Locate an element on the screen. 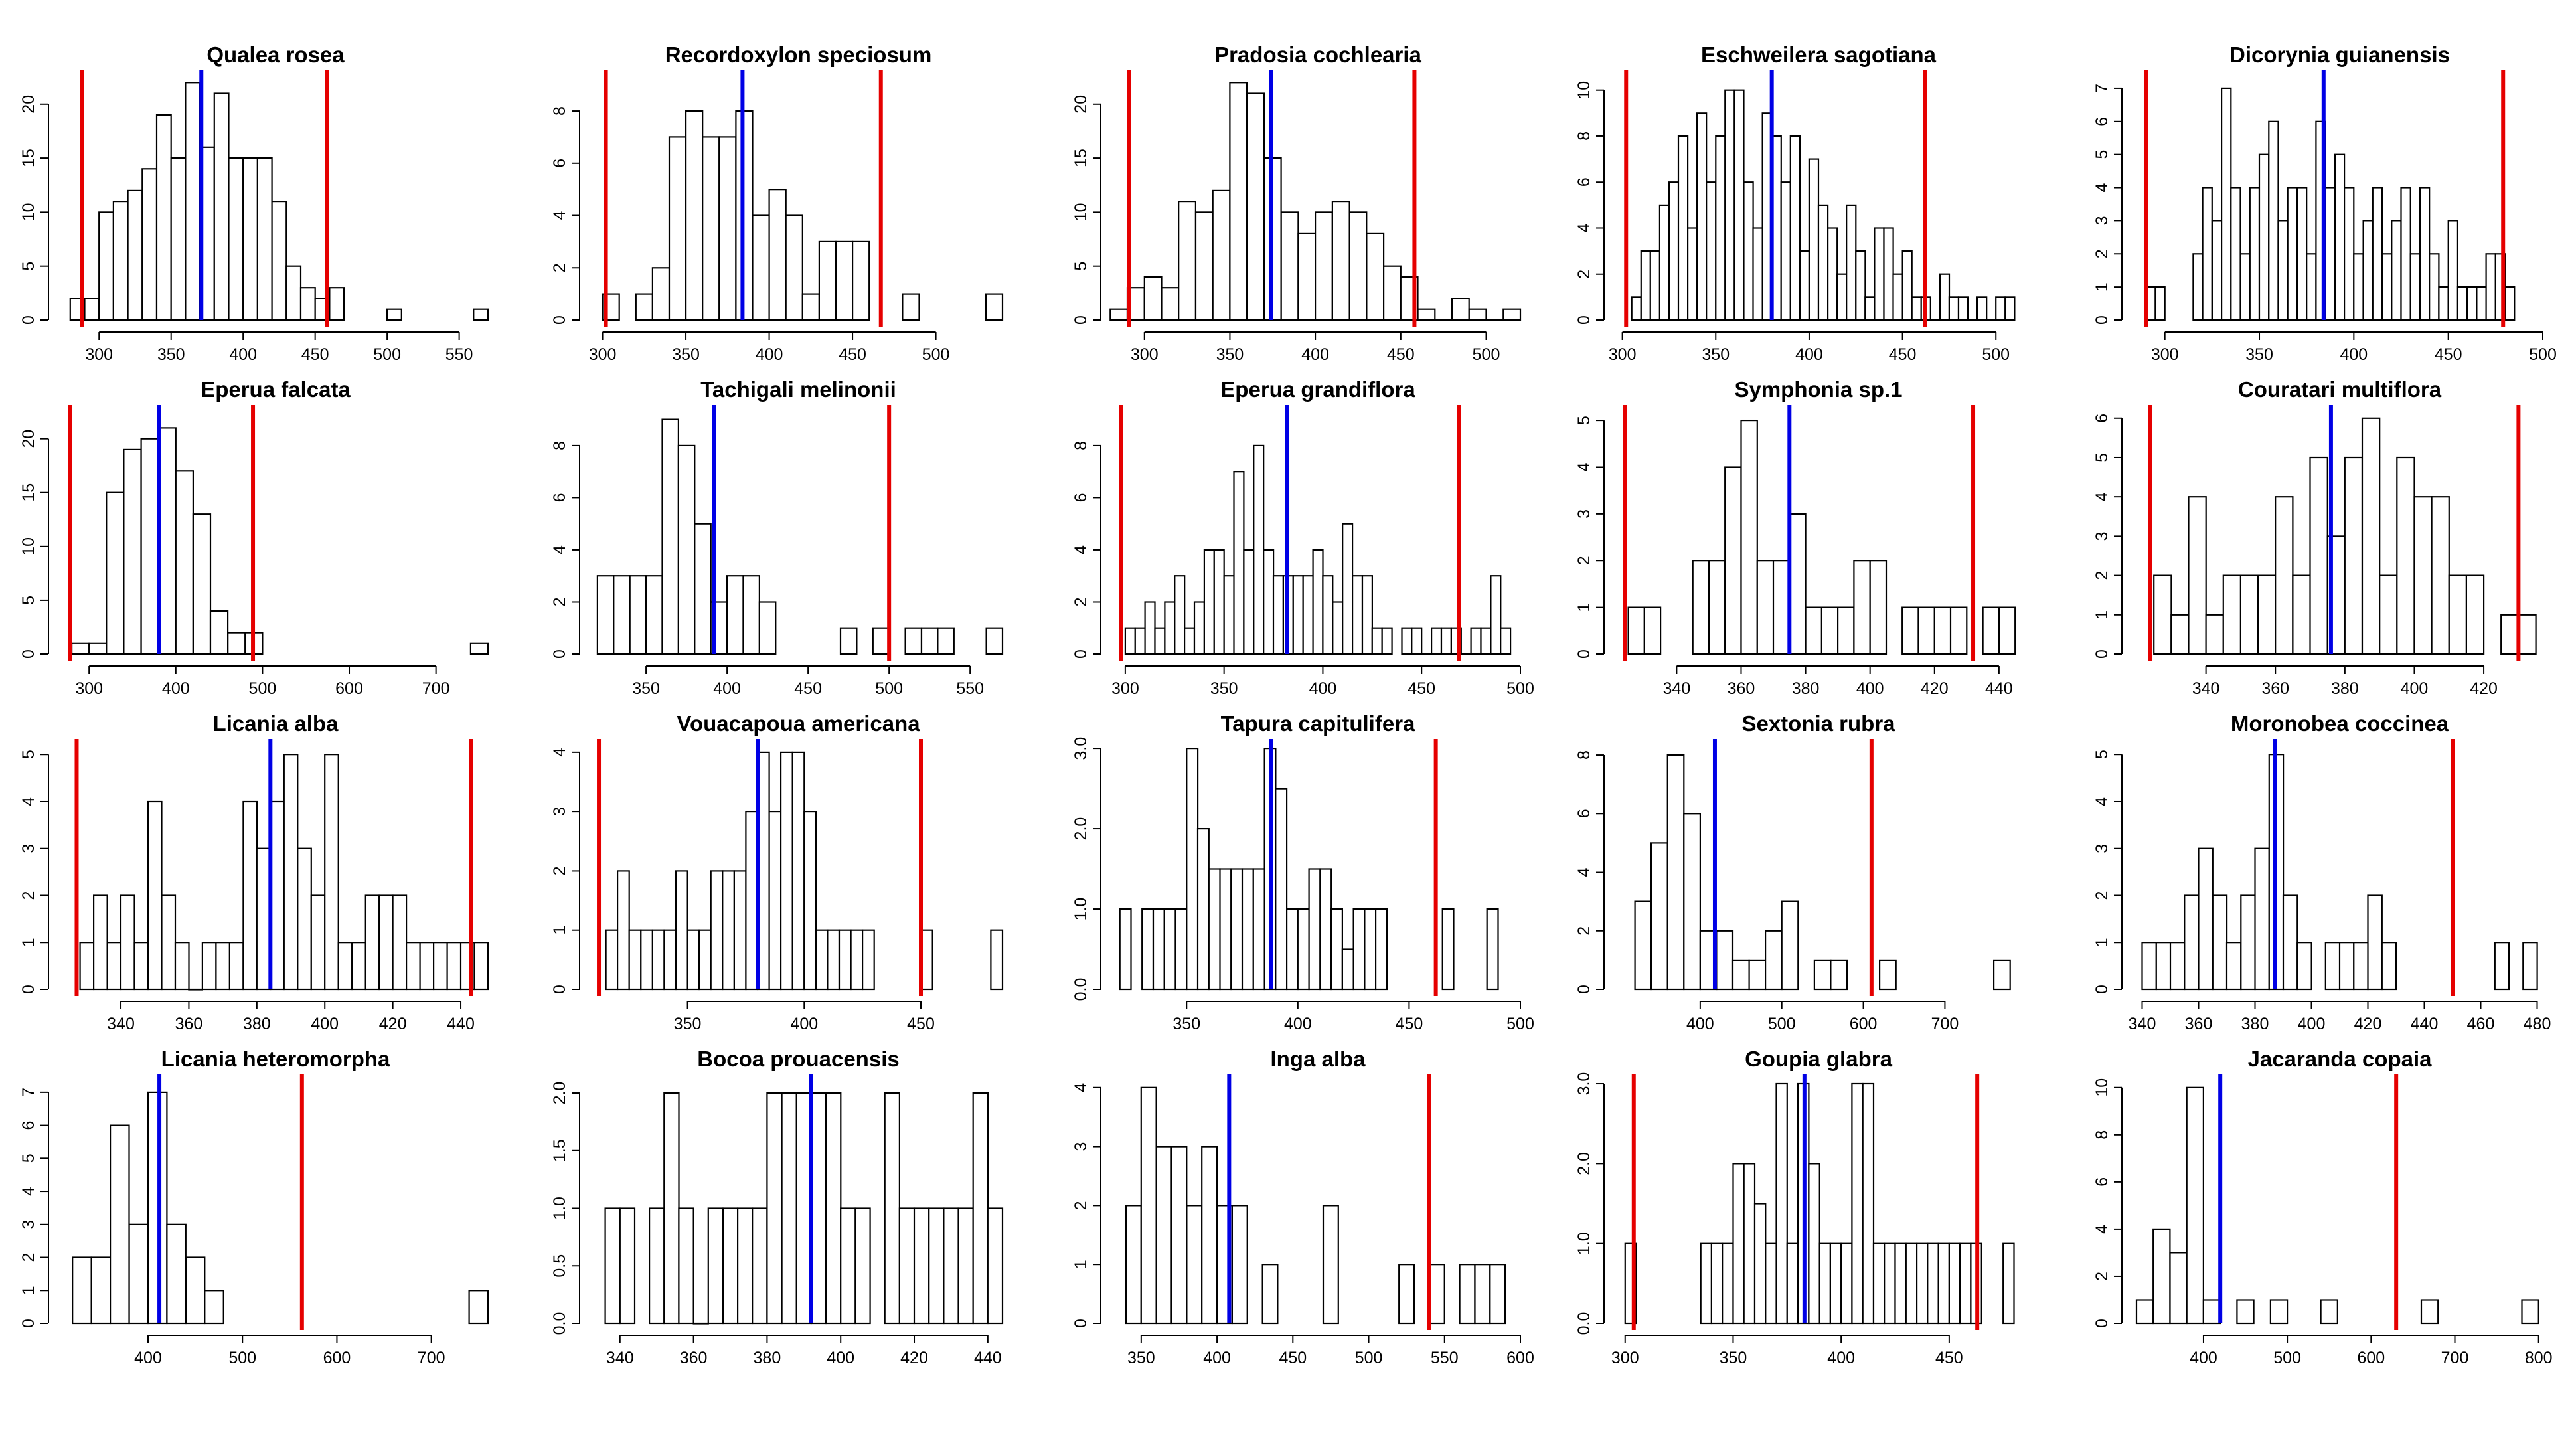 Image resolution: width=2576 pixels, height=1445 pixels. panel-title: Recordoxylon speciosum is located at coordinates (798, 54).